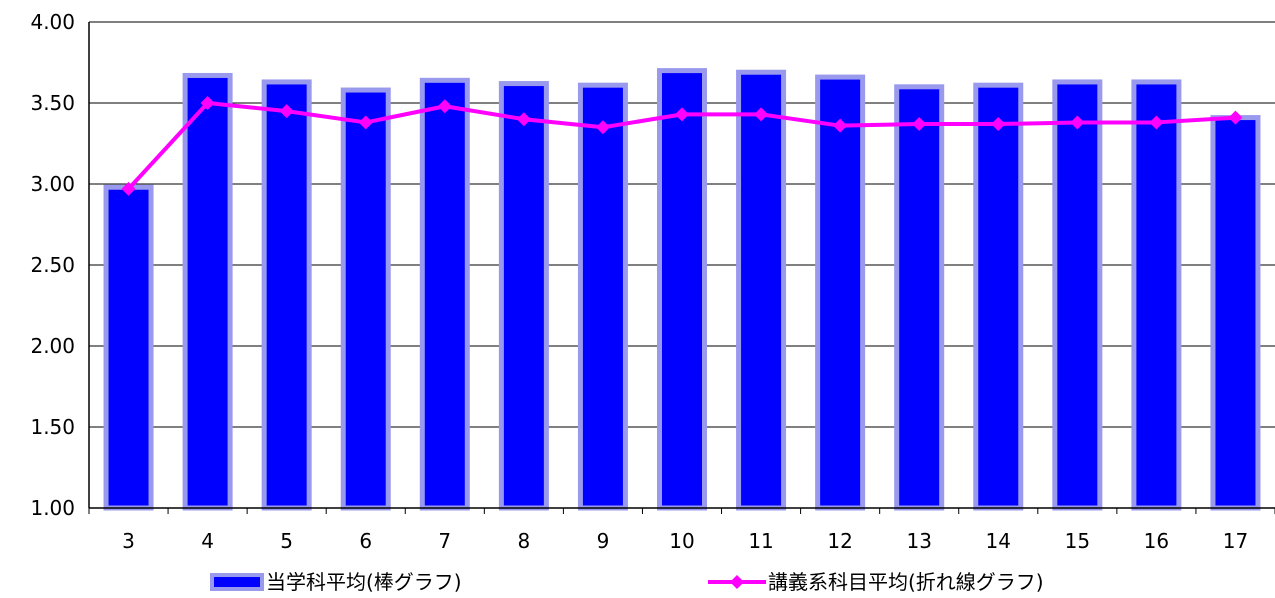 This screenshot has height=598, width=1275. I want to click on x-tick-label: 16, so click(1156, 541).